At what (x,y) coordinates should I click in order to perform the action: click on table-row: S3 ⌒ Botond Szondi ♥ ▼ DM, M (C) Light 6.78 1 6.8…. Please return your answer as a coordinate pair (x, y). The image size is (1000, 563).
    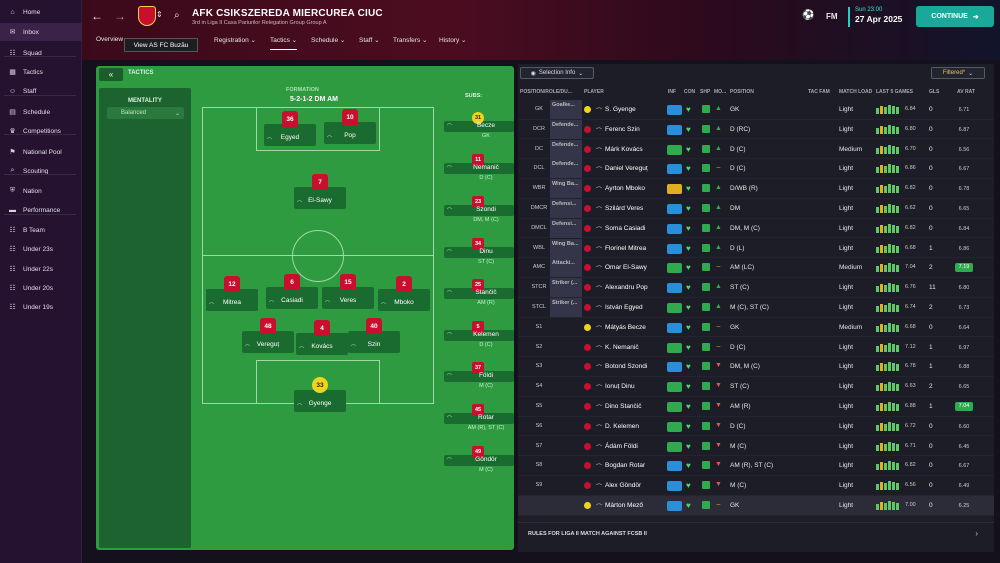
    Looking at the image, I should click on (756, 367).